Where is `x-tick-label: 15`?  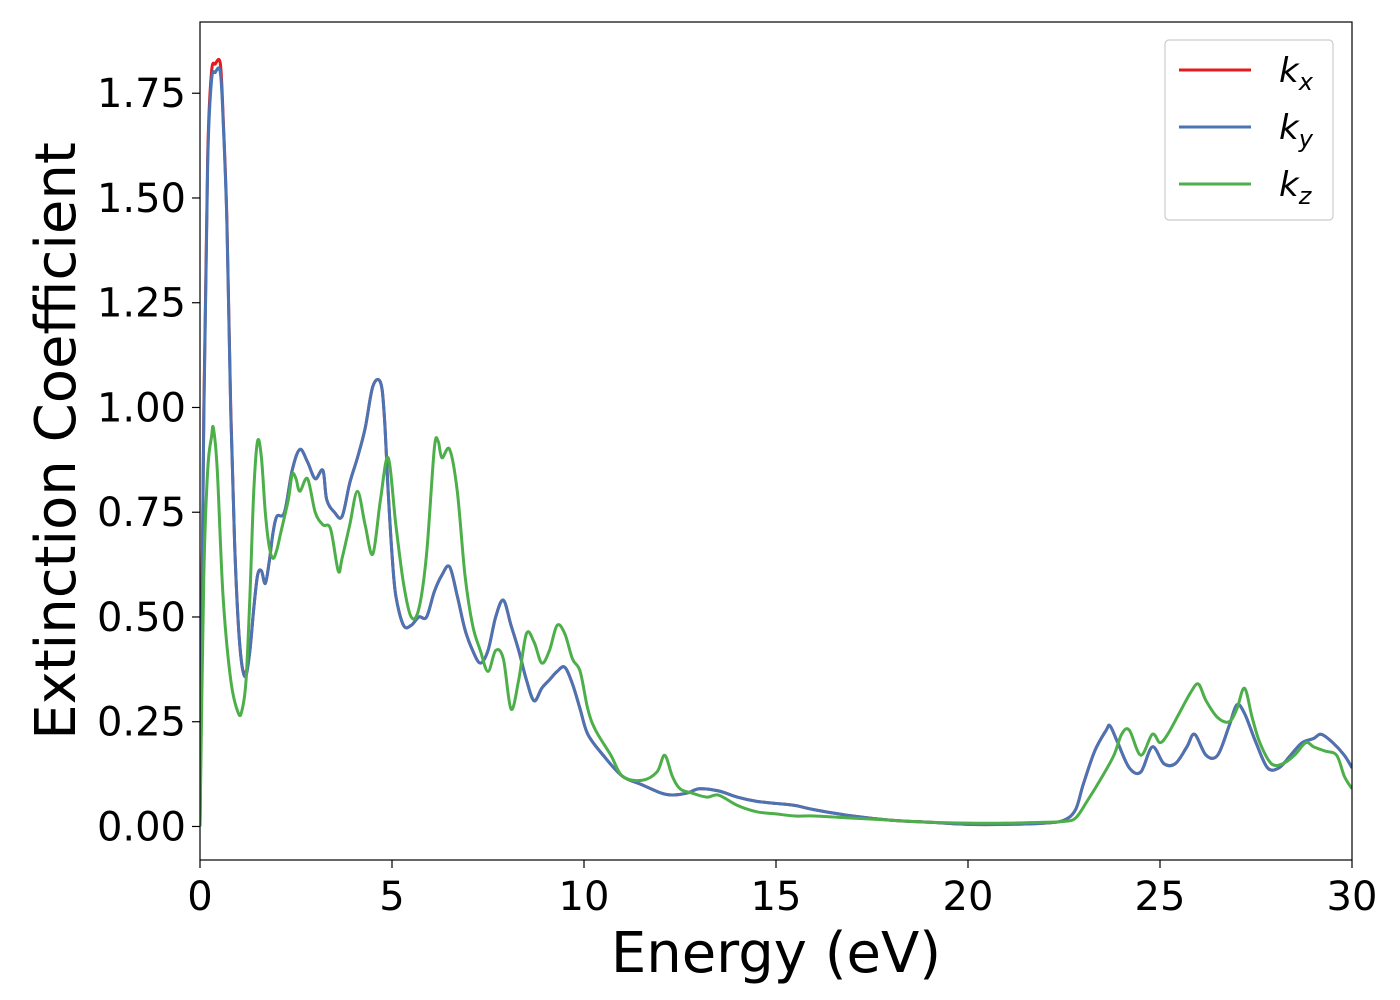
x-tick-label: 15 is located at coordinates (776, 897).